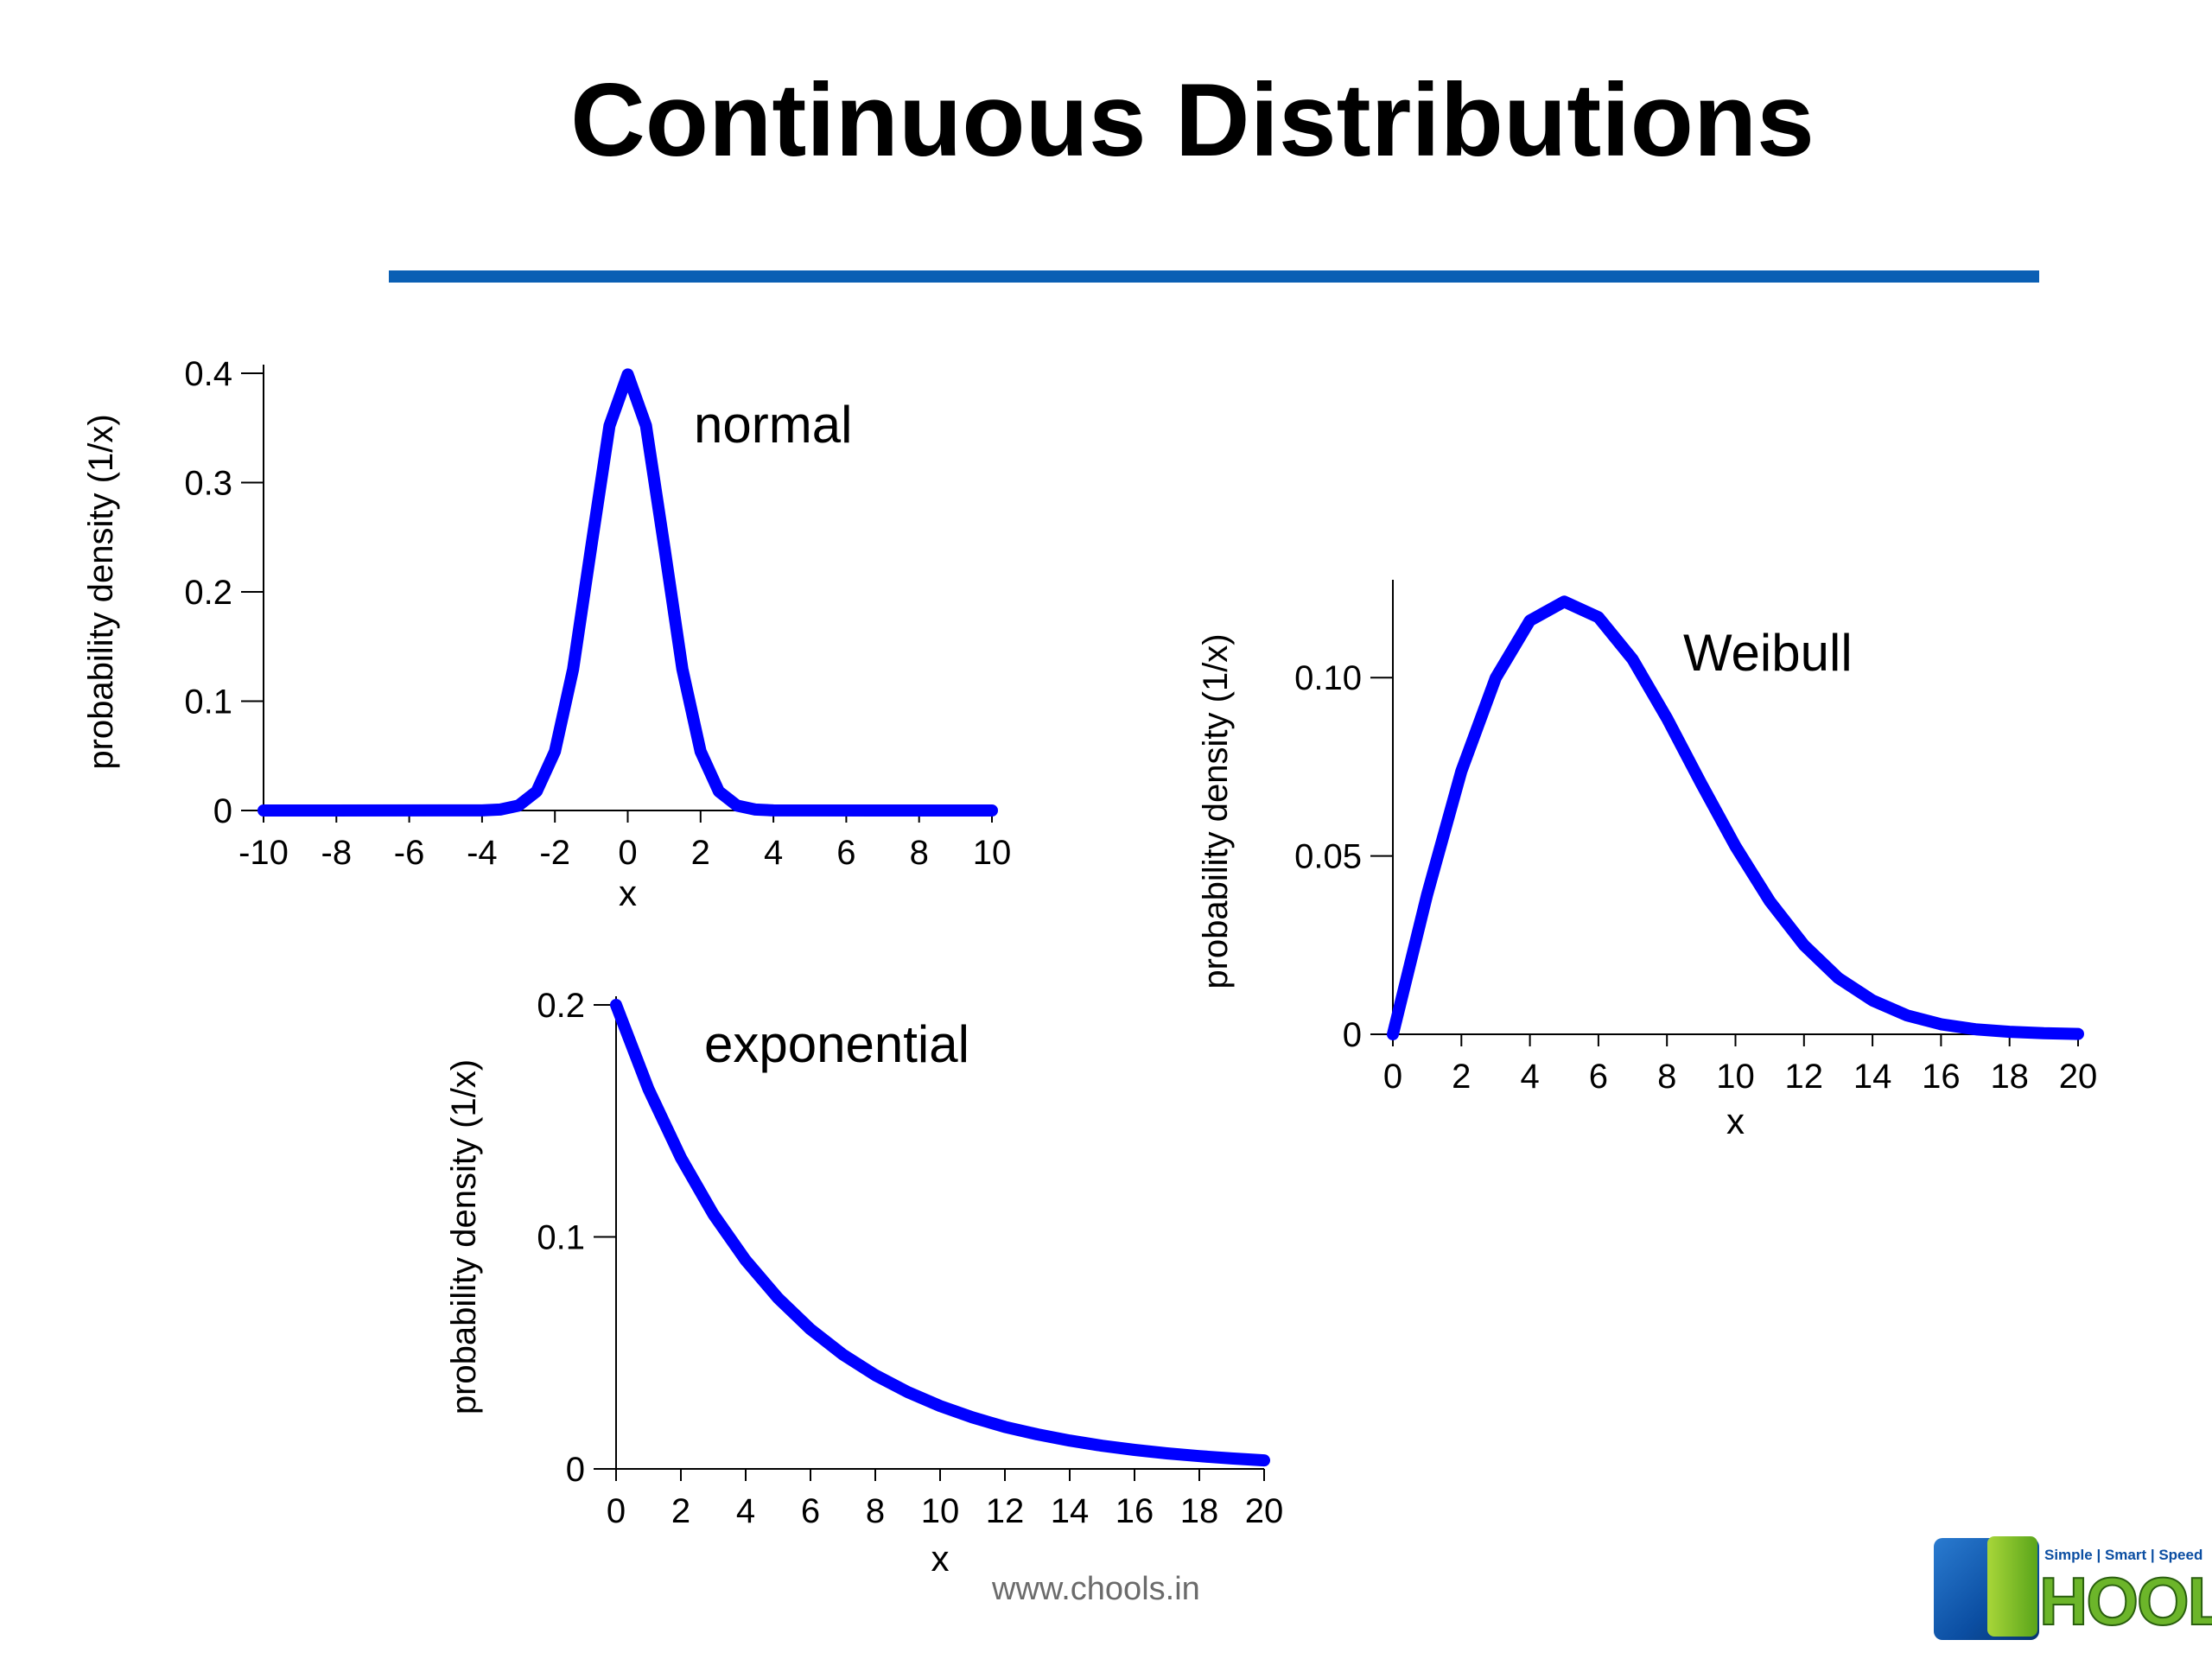  I want to click on weibull-x-tick-label: 4, so click(1529, 1077).